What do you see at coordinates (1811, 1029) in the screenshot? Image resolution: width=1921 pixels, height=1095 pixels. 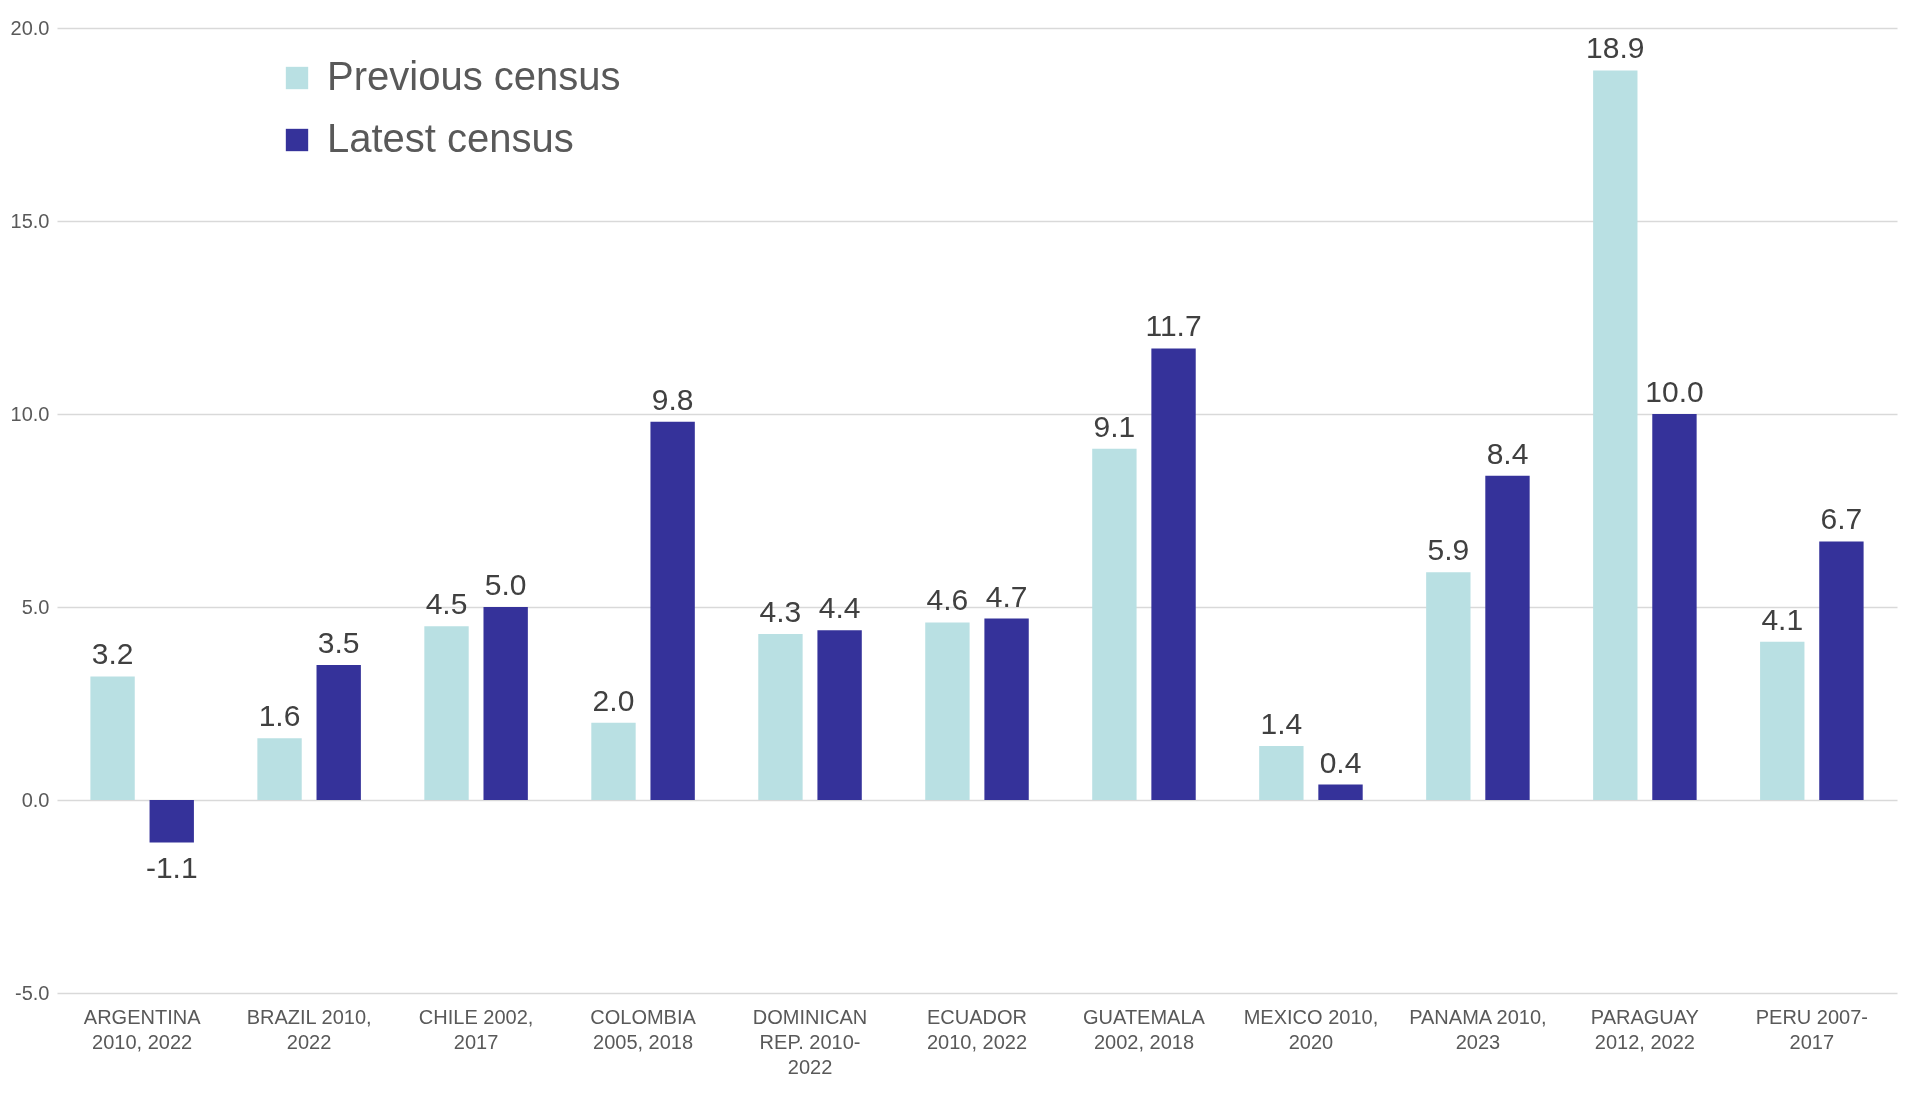 I see `x-tick-label: PERU 2007-2017` at bounding box center [1811, 1029].